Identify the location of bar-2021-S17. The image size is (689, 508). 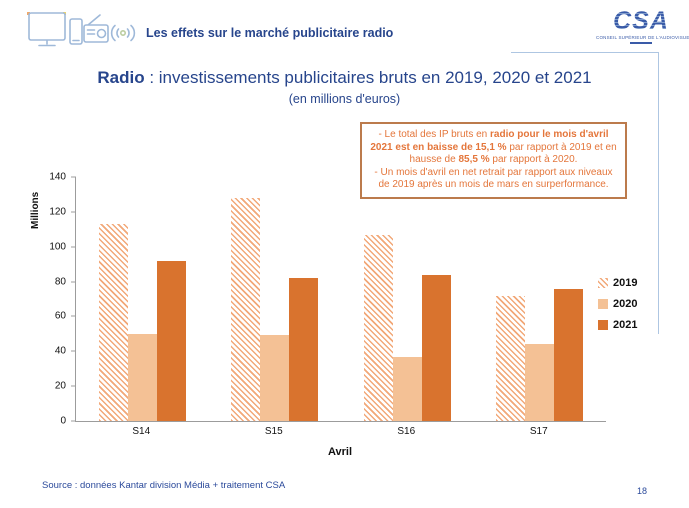
(569, 355).